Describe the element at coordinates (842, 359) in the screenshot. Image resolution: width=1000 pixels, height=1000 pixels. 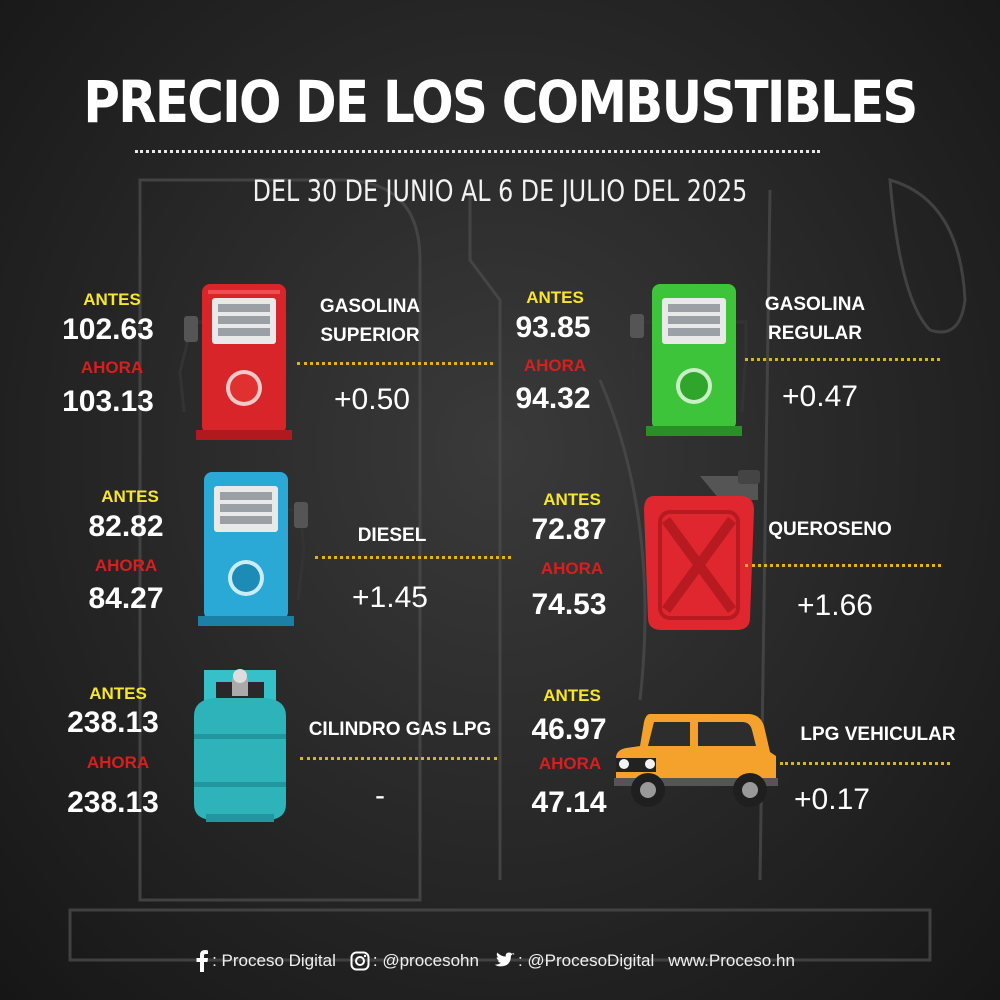
I see `regular-separator` at that location.